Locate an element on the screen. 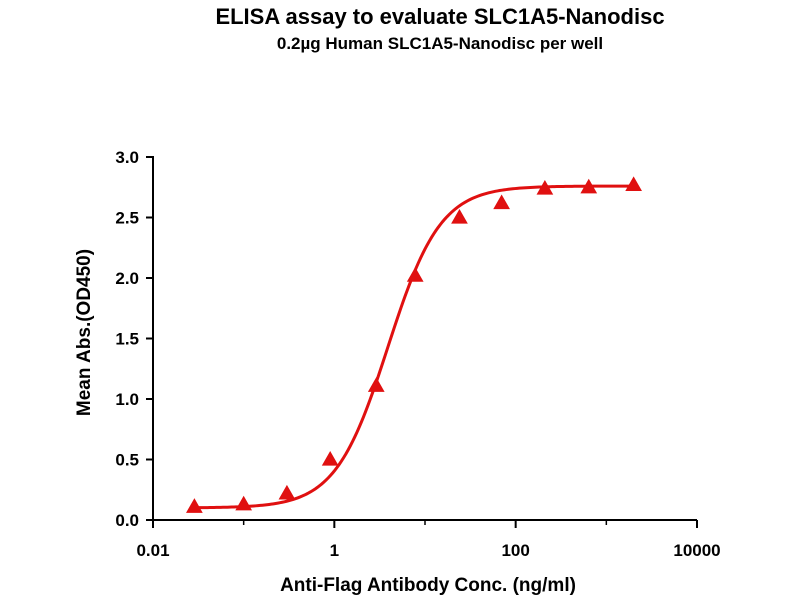 This screenshot has width=800, height=600. chart-title: ELISA assay to evaluate SLC1A5-Nanodisc is located at coordinates (440, 16).